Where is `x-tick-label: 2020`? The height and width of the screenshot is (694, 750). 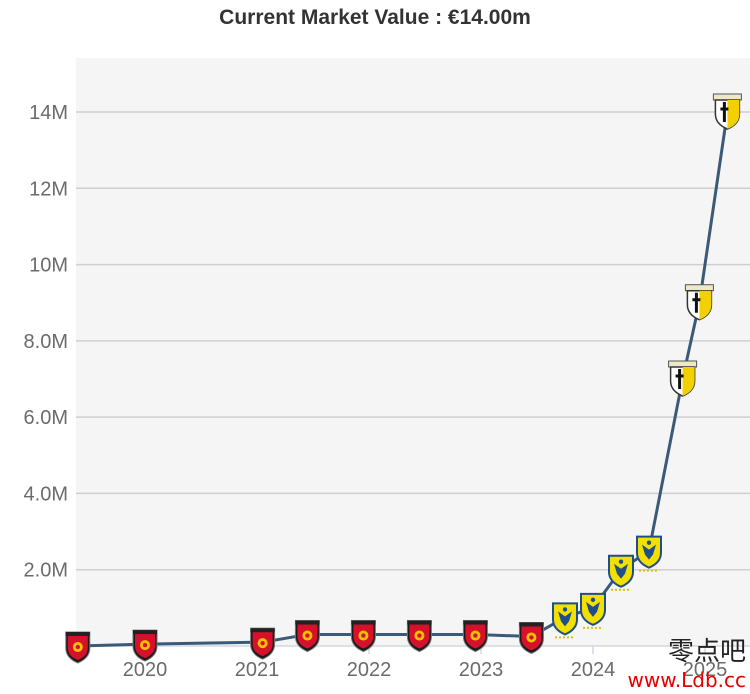
x-tick-label: 2020 is located at coordinates (145, 670).